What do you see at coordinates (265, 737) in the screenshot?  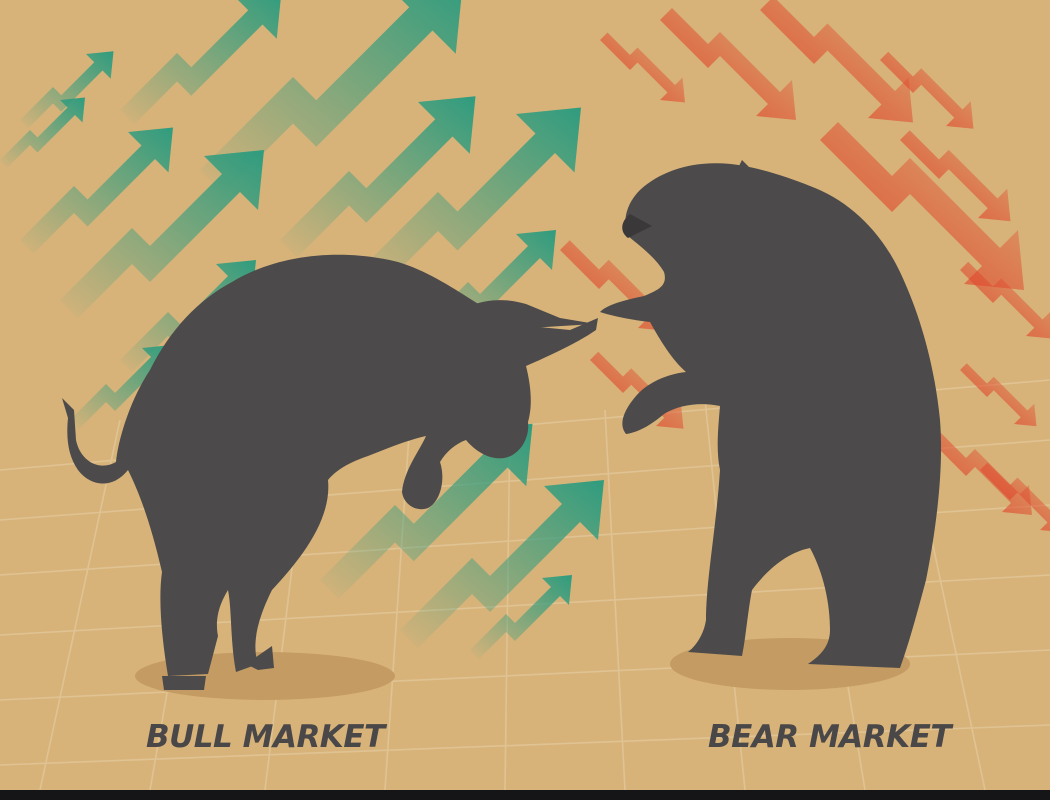 I see `bull-market-caption: BULL MARKET` at bounding box center [265, 737].